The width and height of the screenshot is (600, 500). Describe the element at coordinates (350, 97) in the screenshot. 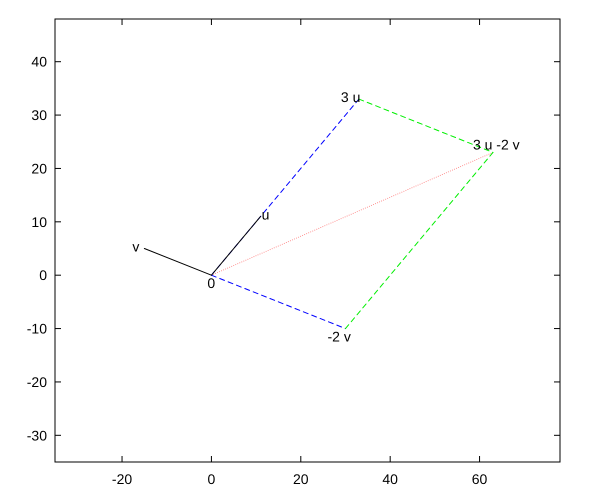

I see `annotation: 3 u` at that location.